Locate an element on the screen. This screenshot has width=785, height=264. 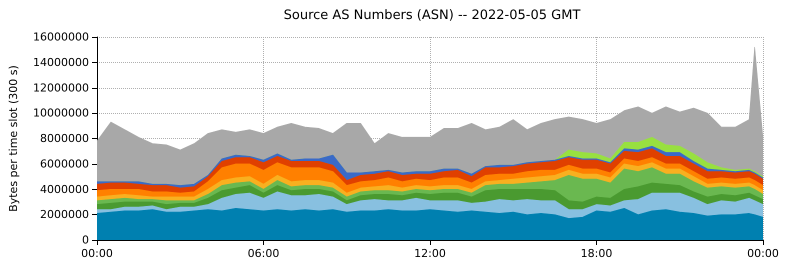
y-tick-label: 10000000 is located at coordinates (61, 113).